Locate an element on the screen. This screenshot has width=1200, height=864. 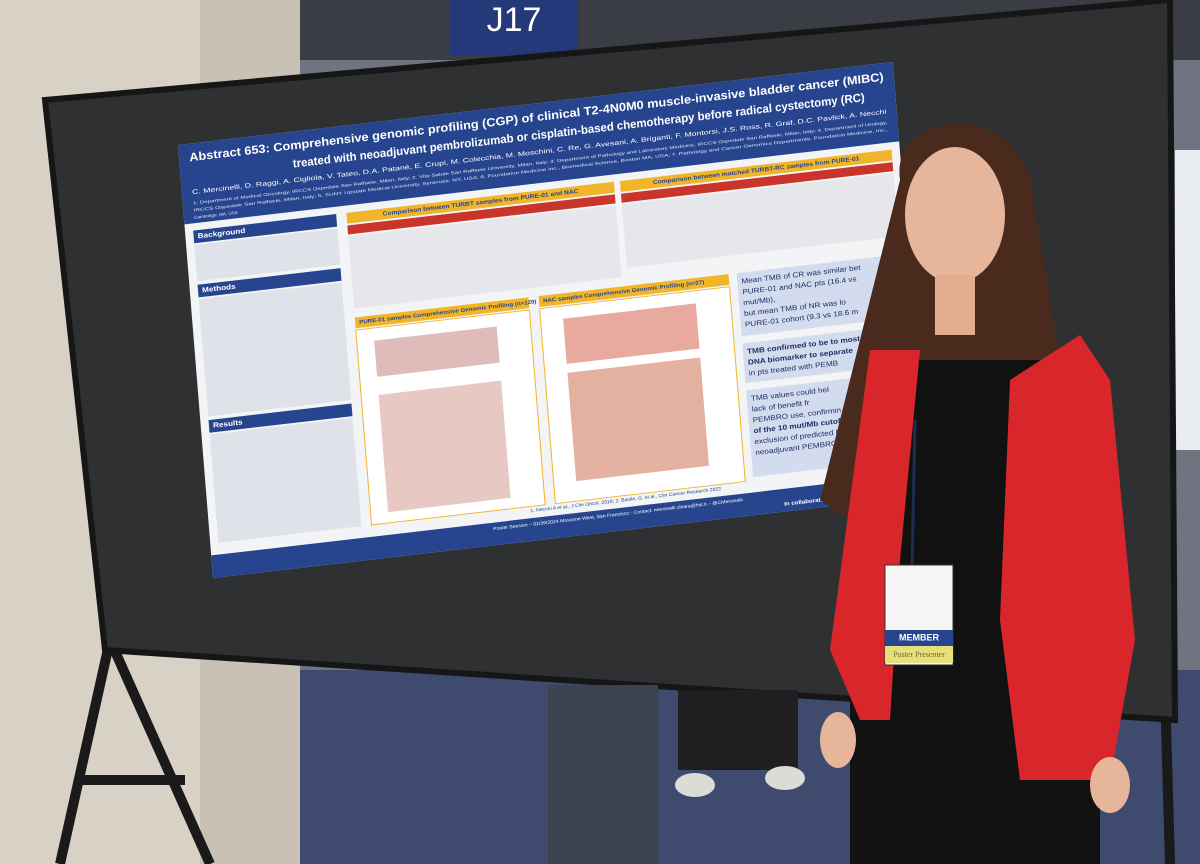
section-title: Results is located at coordinates (228, 424).